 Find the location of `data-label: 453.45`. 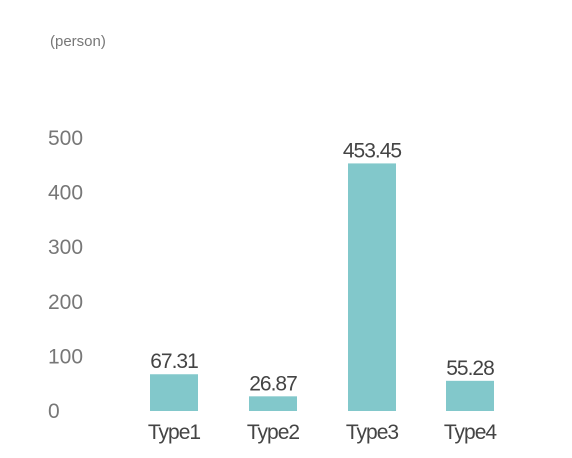

data-label: 453.45 is located at coordinates (372, 150).